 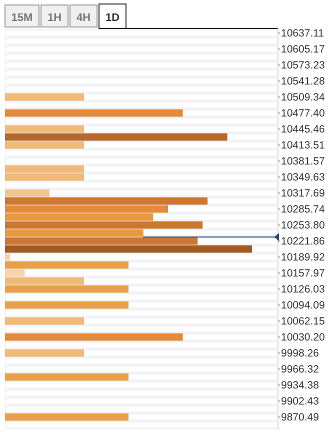 I want to click on y-tick-label: 10030.20, so click(x=303, y=337).